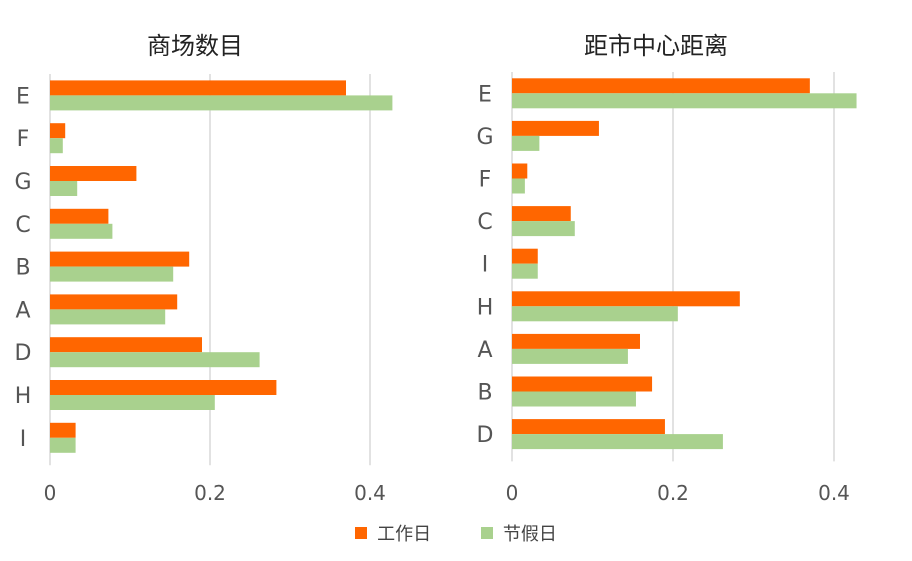 Image resolution: width=912 pixels, height=561 pixels. What do you see at coordinates (656, 46) in the screenshot?
I see `chart-title: 距市中心距离` at bounding box center [656, 46].